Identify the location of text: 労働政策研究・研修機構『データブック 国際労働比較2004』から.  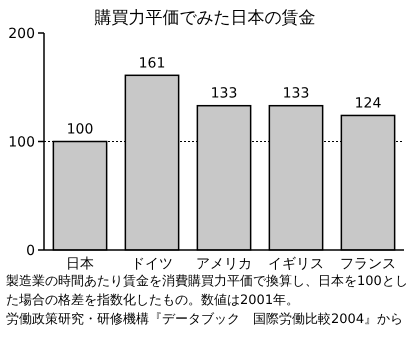
(205, 320).